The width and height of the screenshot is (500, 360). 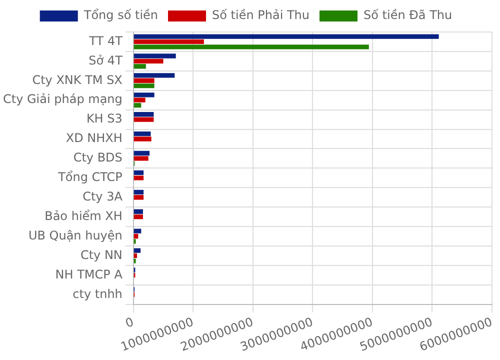 I want to click on y-tick-label: TT 4T, so click(x=106, y=41).